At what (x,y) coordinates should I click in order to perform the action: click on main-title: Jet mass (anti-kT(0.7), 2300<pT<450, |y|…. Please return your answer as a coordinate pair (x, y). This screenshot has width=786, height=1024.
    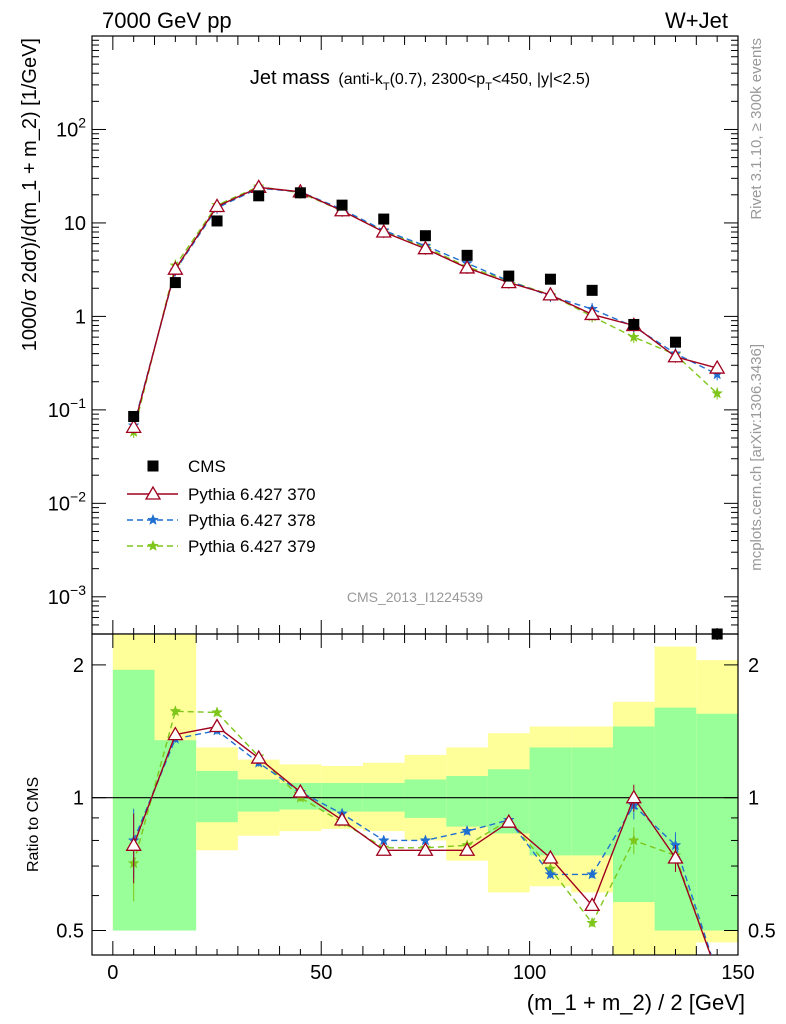
    Looking at the image, I should click on (420, 80).